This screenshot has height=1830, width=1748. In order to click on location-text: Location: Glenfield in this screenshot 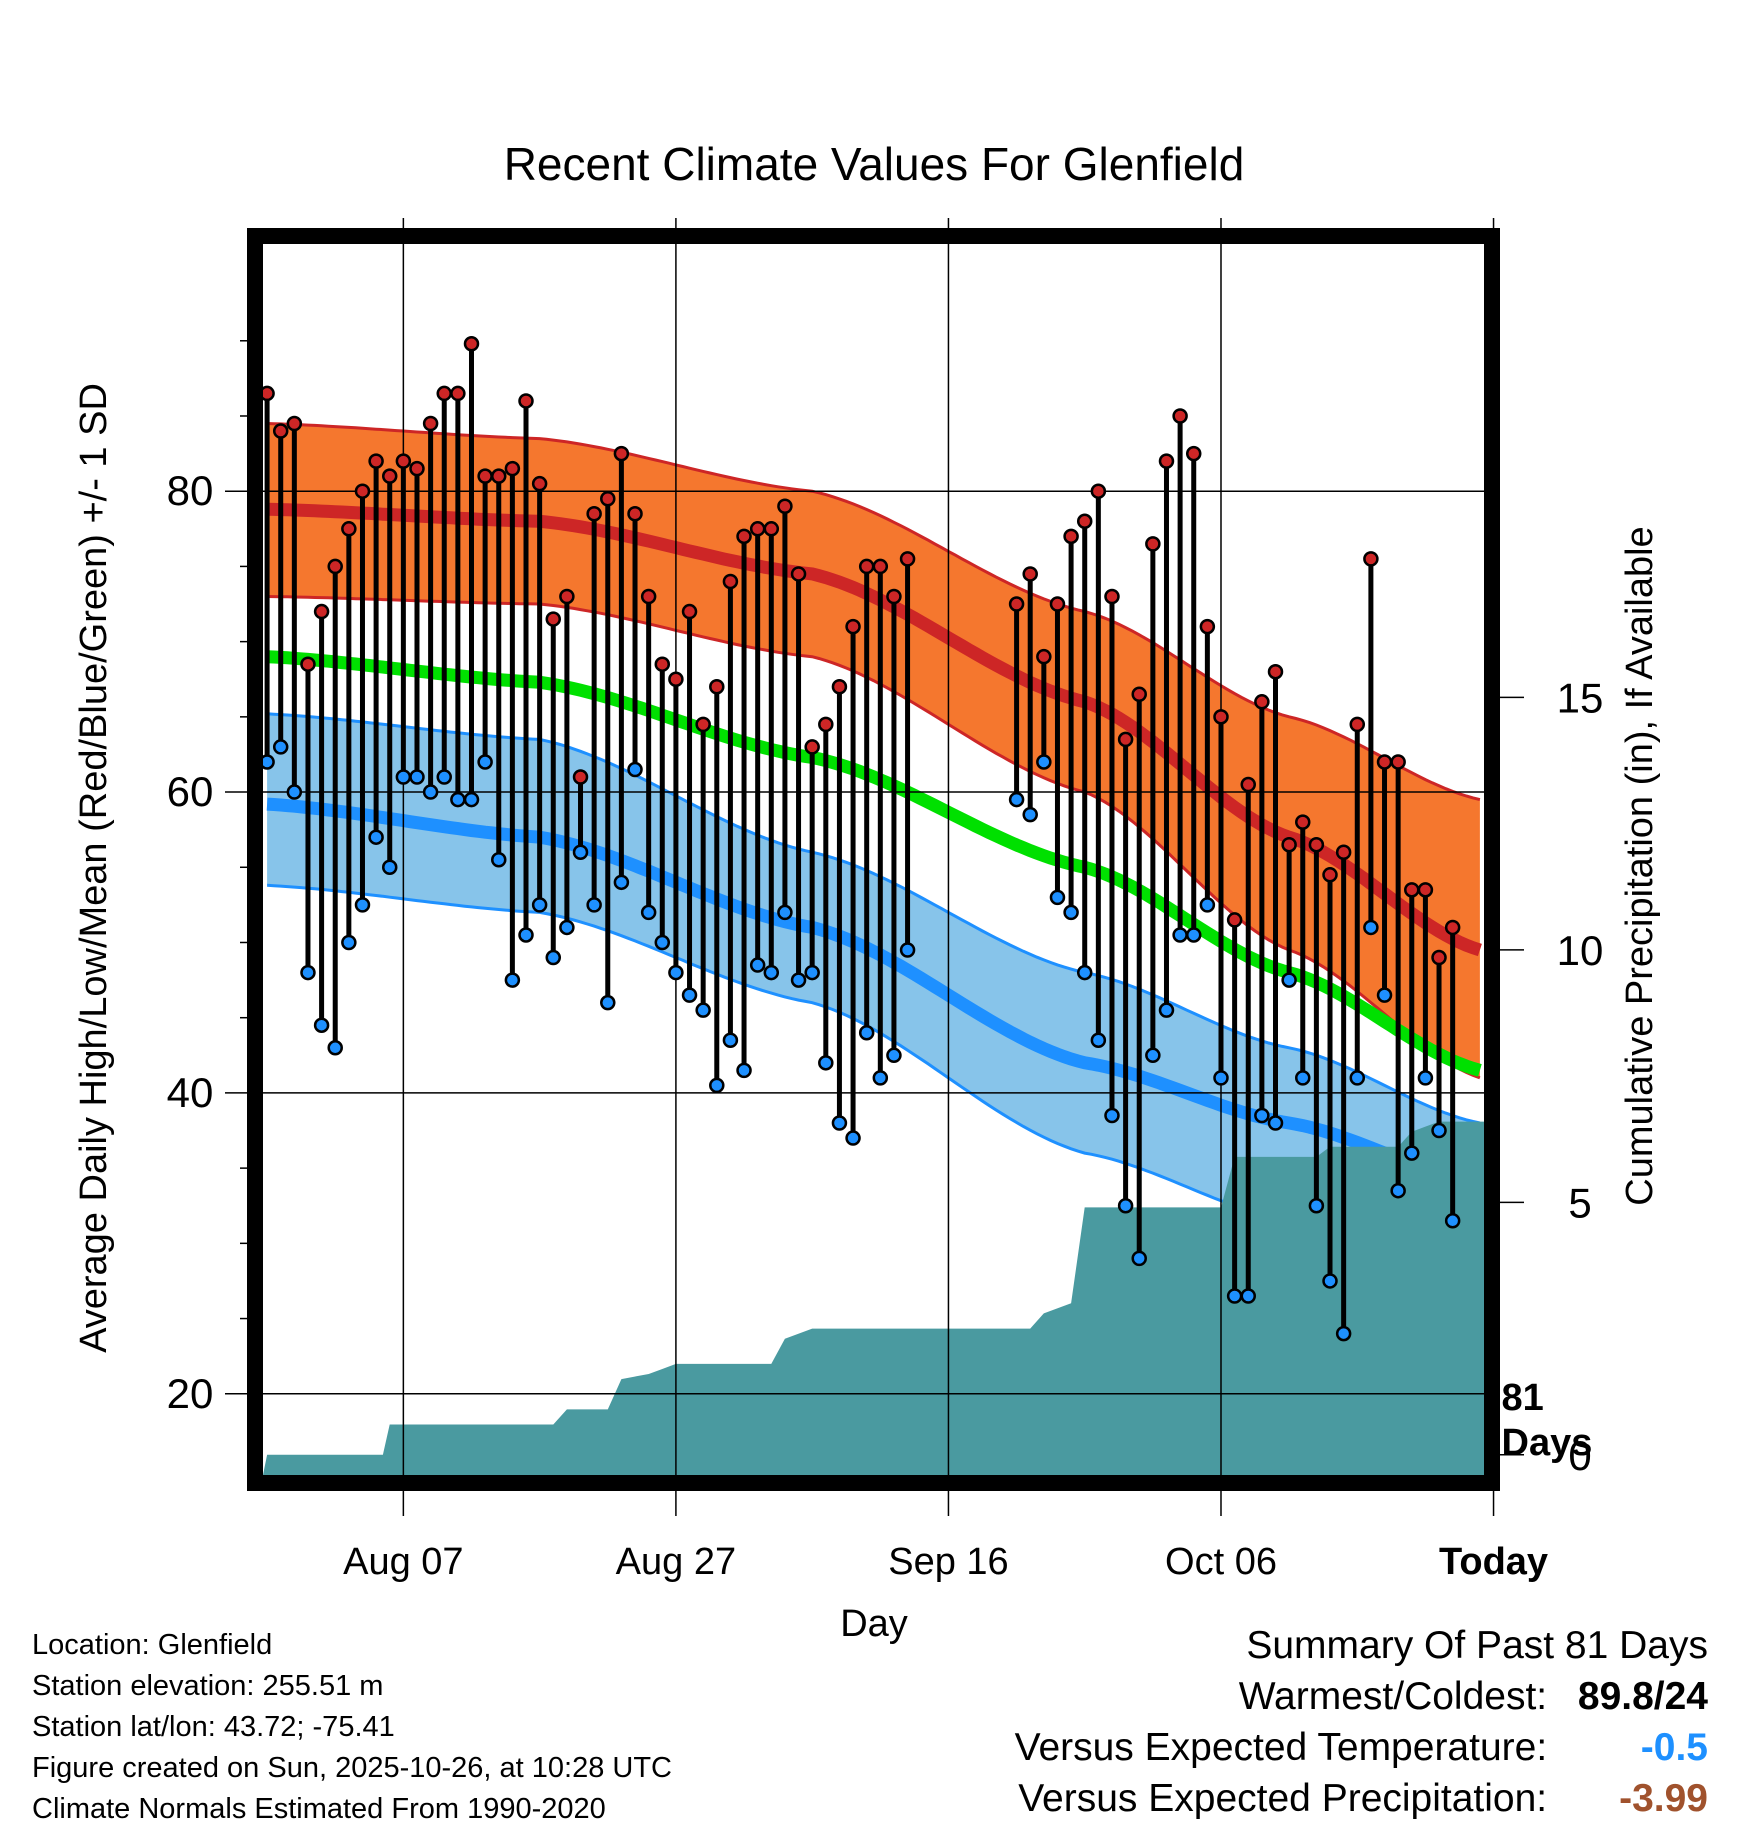, I will do `click(152, 1645)`.